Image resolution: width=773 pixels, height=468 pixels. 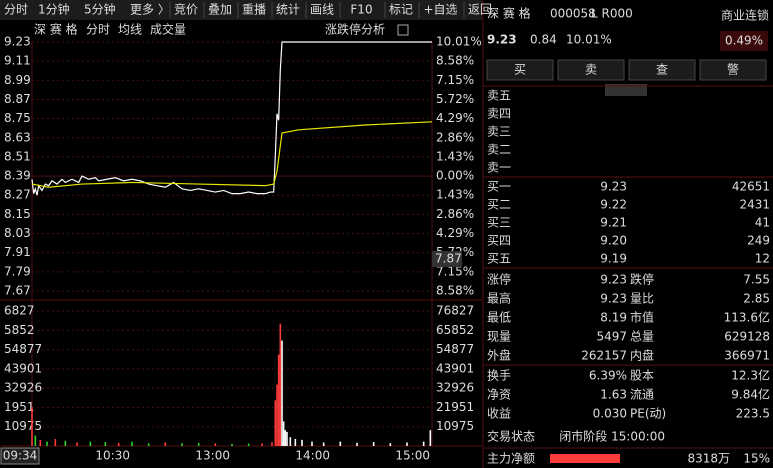 I want to click on stat-value: 7.55, so click(x=756, y=280).